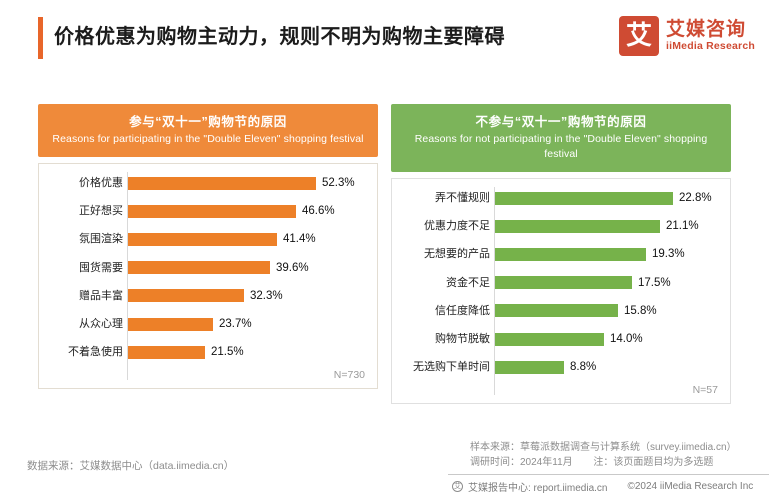  I want to click on bar-category-label: 购物节脱敏, so click(462, 339).